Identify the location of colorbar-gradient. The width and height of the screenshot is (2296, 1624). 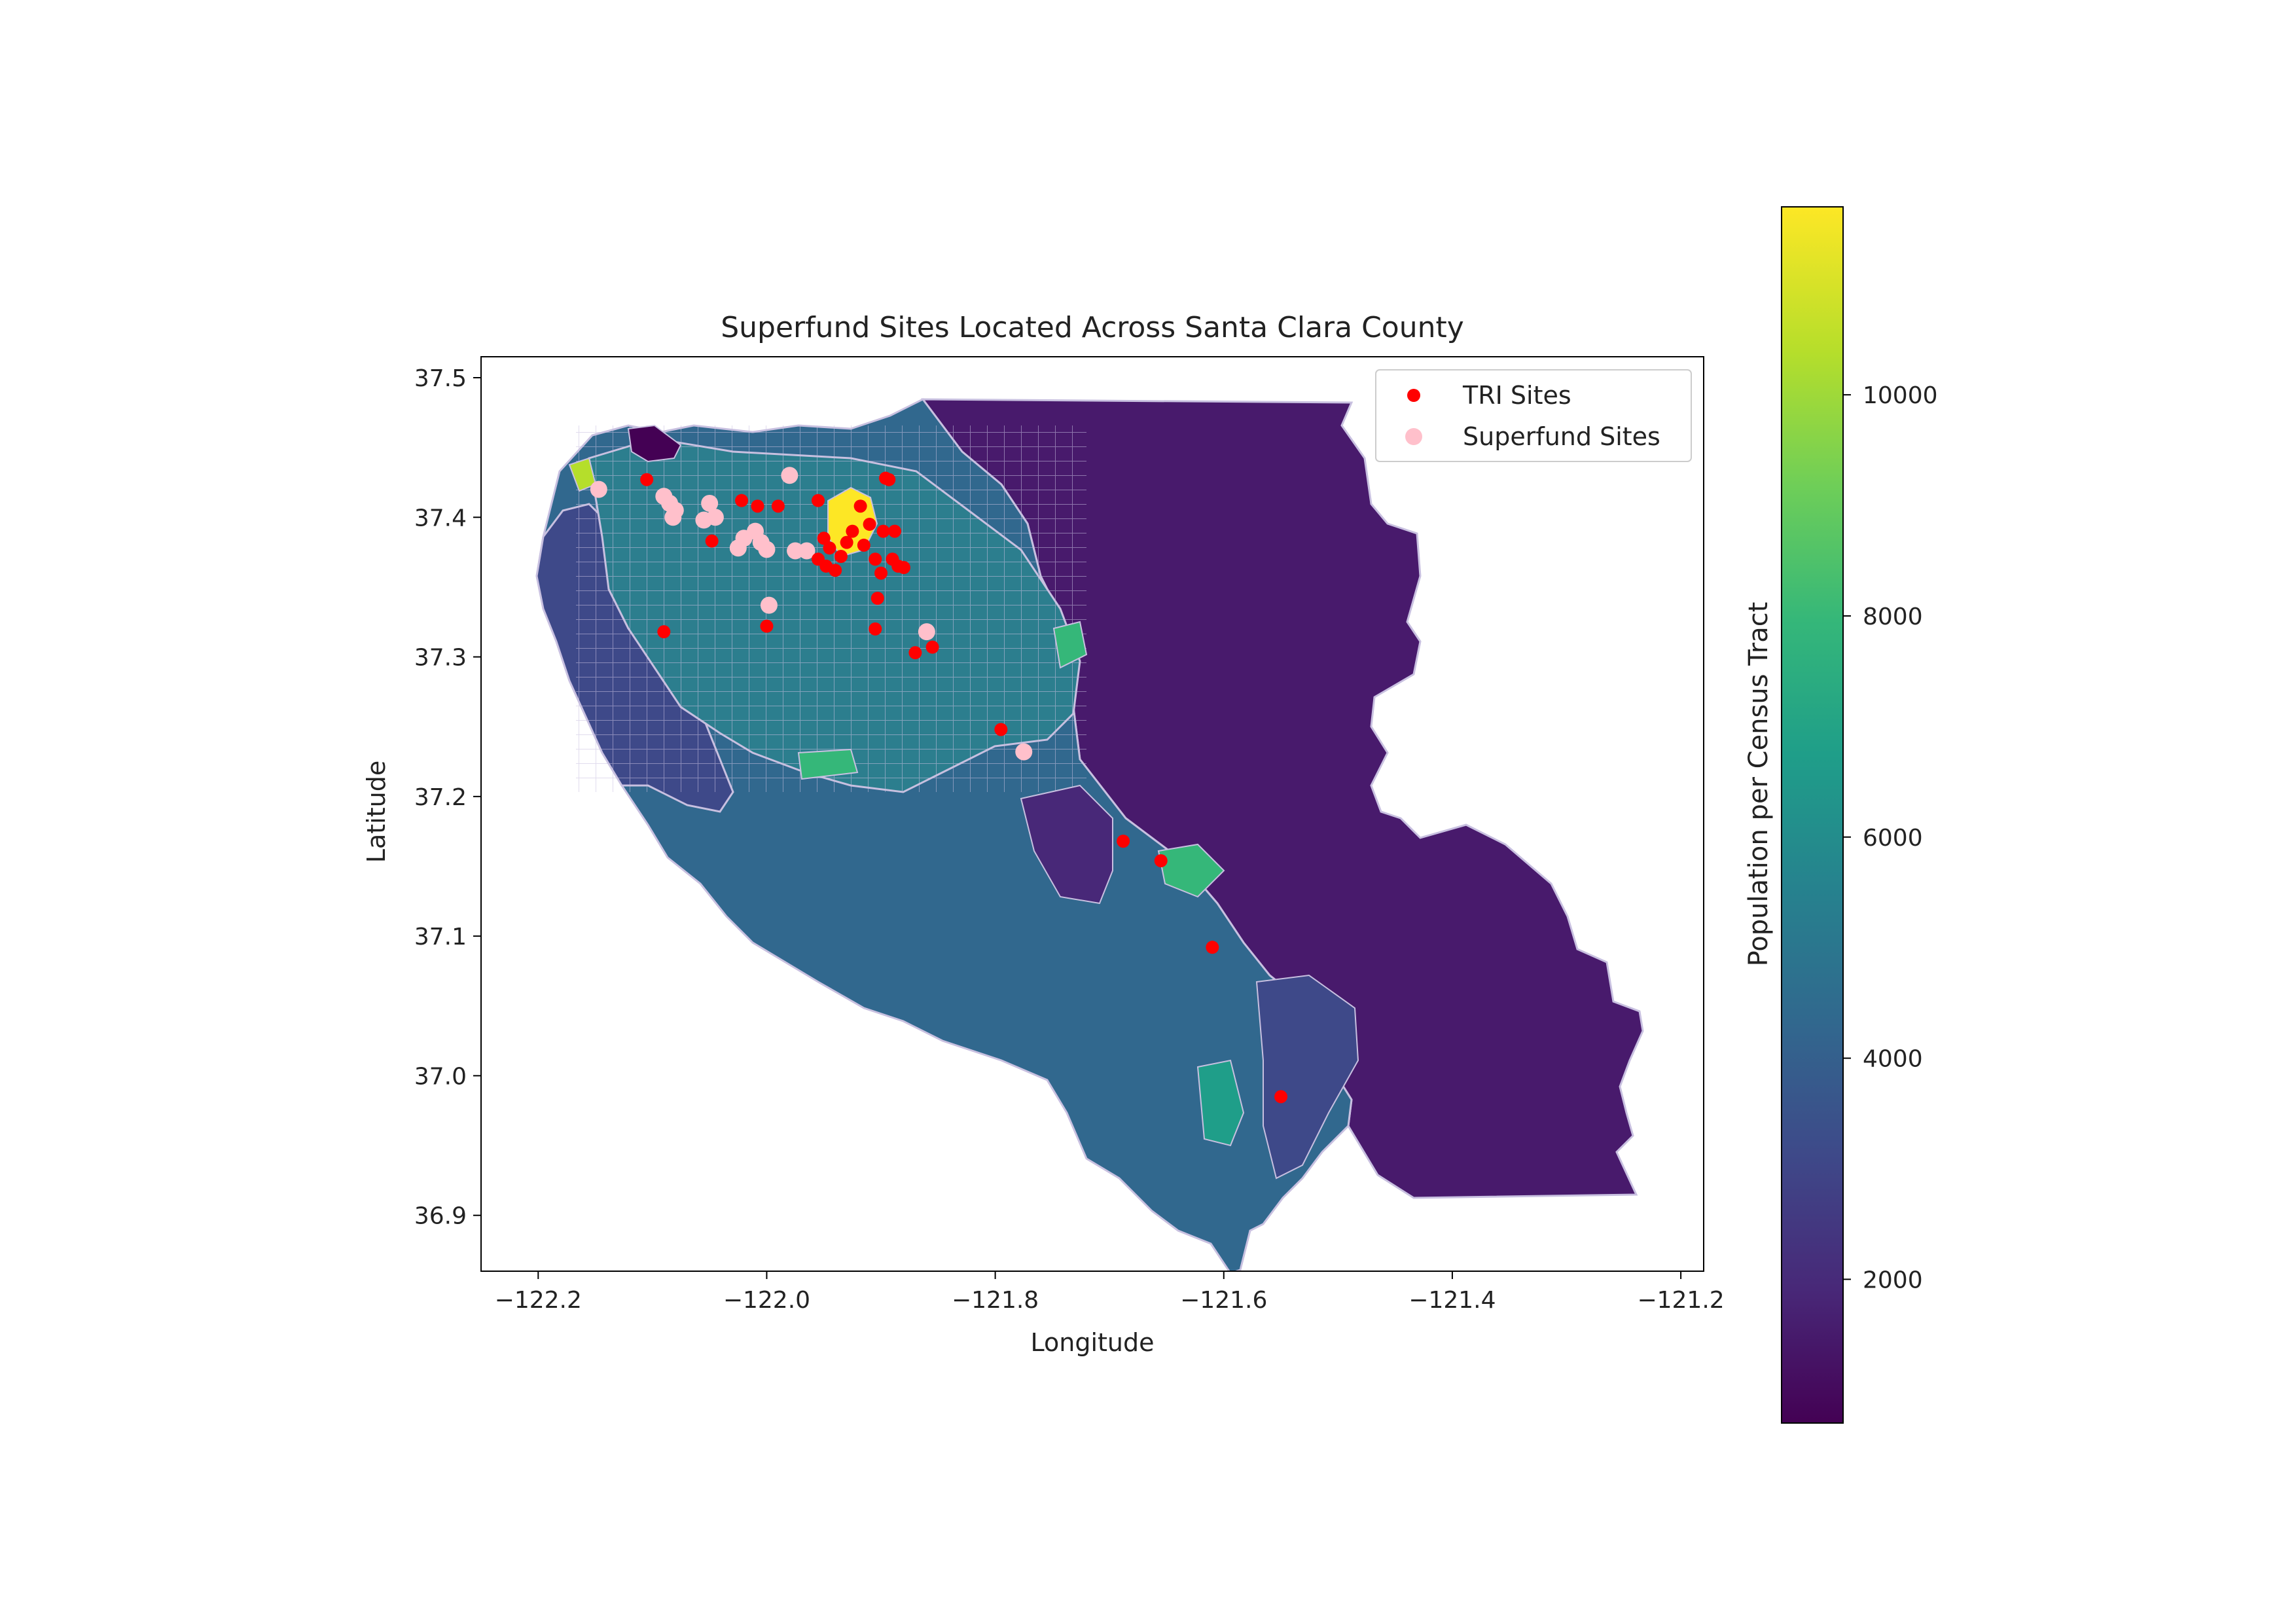
(1812, 815).